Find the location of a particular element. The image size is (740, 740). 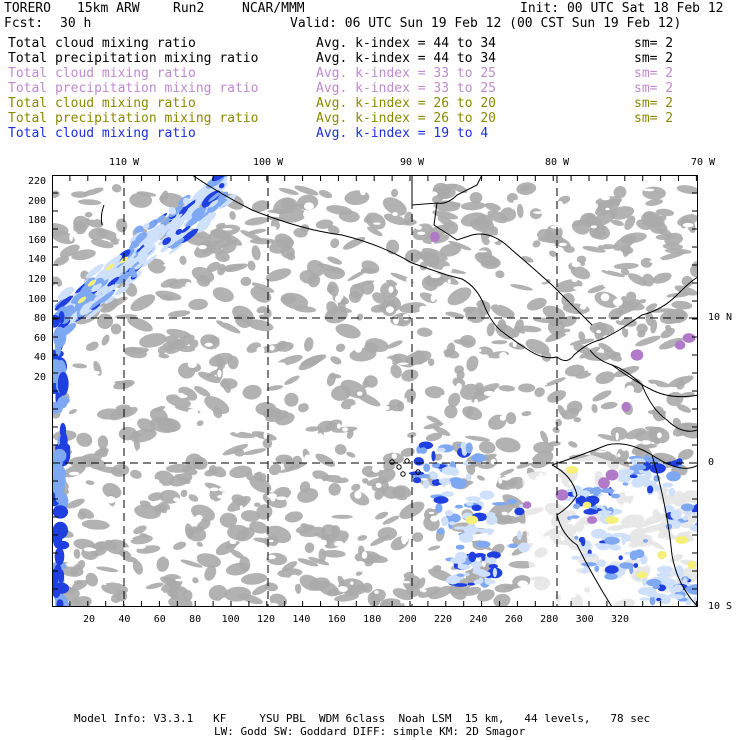

purple-patch is located at coordinates (689, 338).